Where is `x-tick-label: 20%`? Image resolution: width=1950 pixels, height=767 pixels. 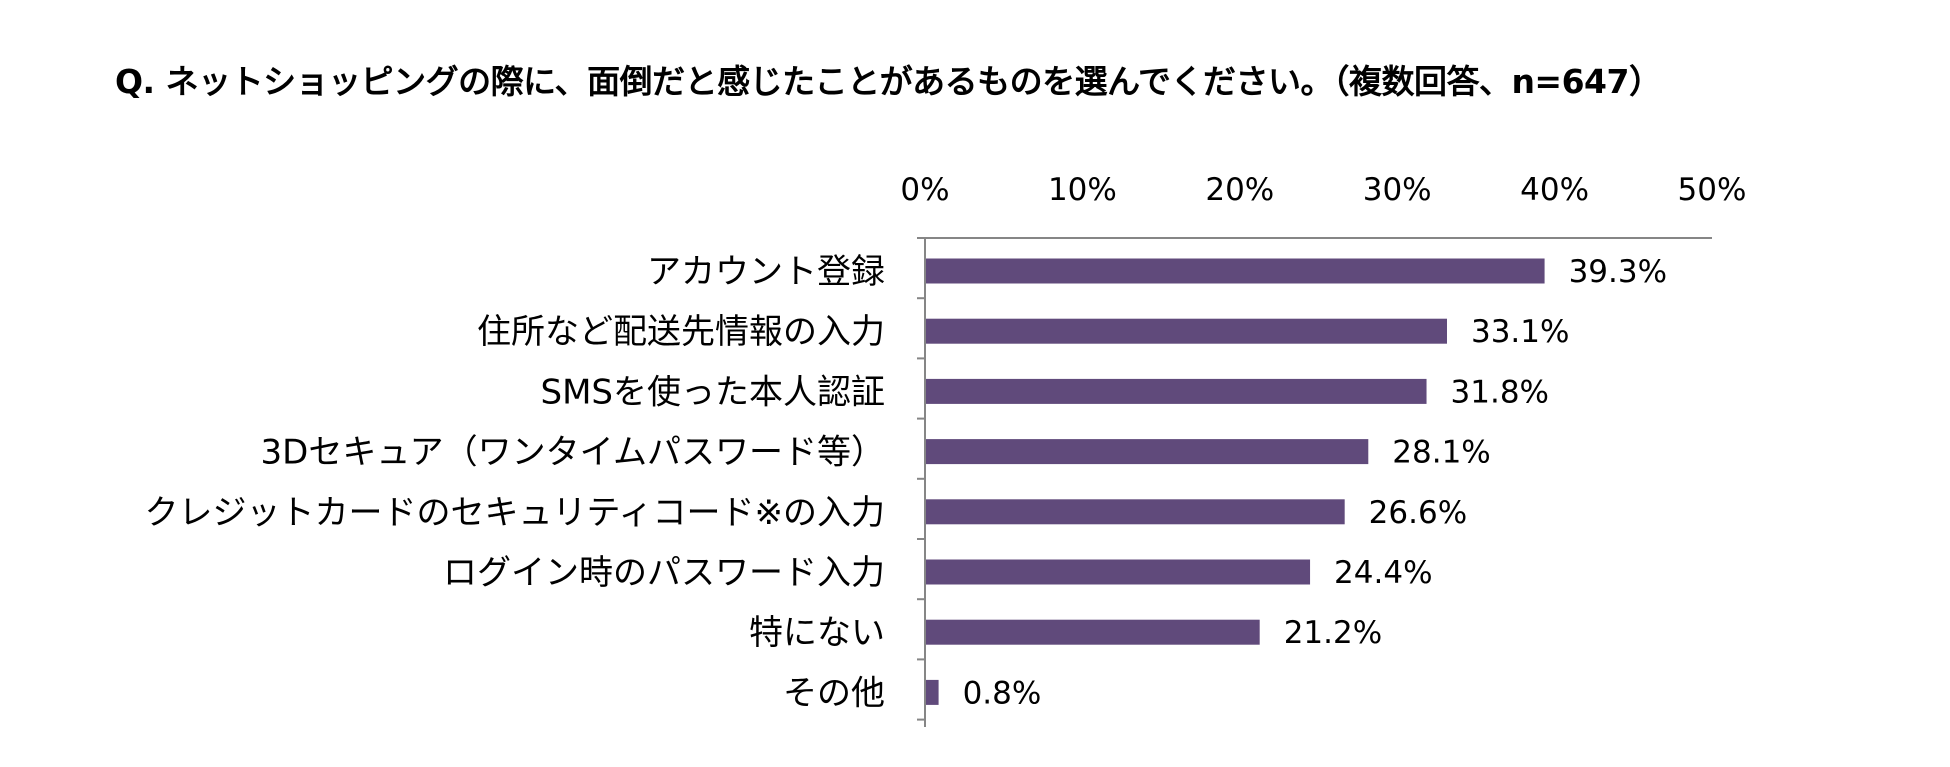 x-tick-label: 20% is located at coordinates (1239, 190).